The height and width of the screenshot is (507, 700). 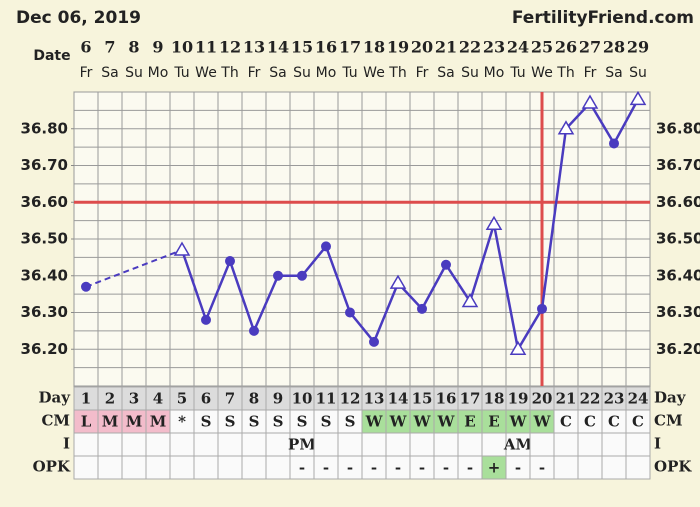 What do you see at coordinates (590, 47) in the screenshot?
I see `date-label: 27` at bounding box center [590, 47].